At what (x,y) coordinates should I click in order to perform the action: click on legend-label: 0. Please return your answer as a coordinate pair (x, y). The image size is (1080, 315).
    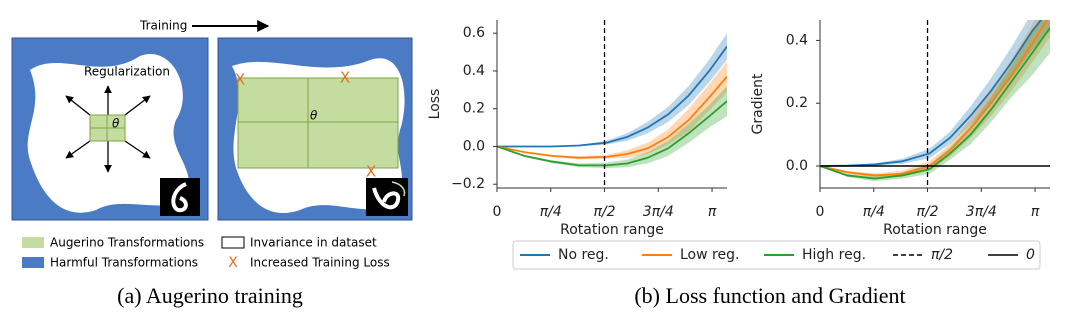
    Looking at the image, I should click on (1030, 255).